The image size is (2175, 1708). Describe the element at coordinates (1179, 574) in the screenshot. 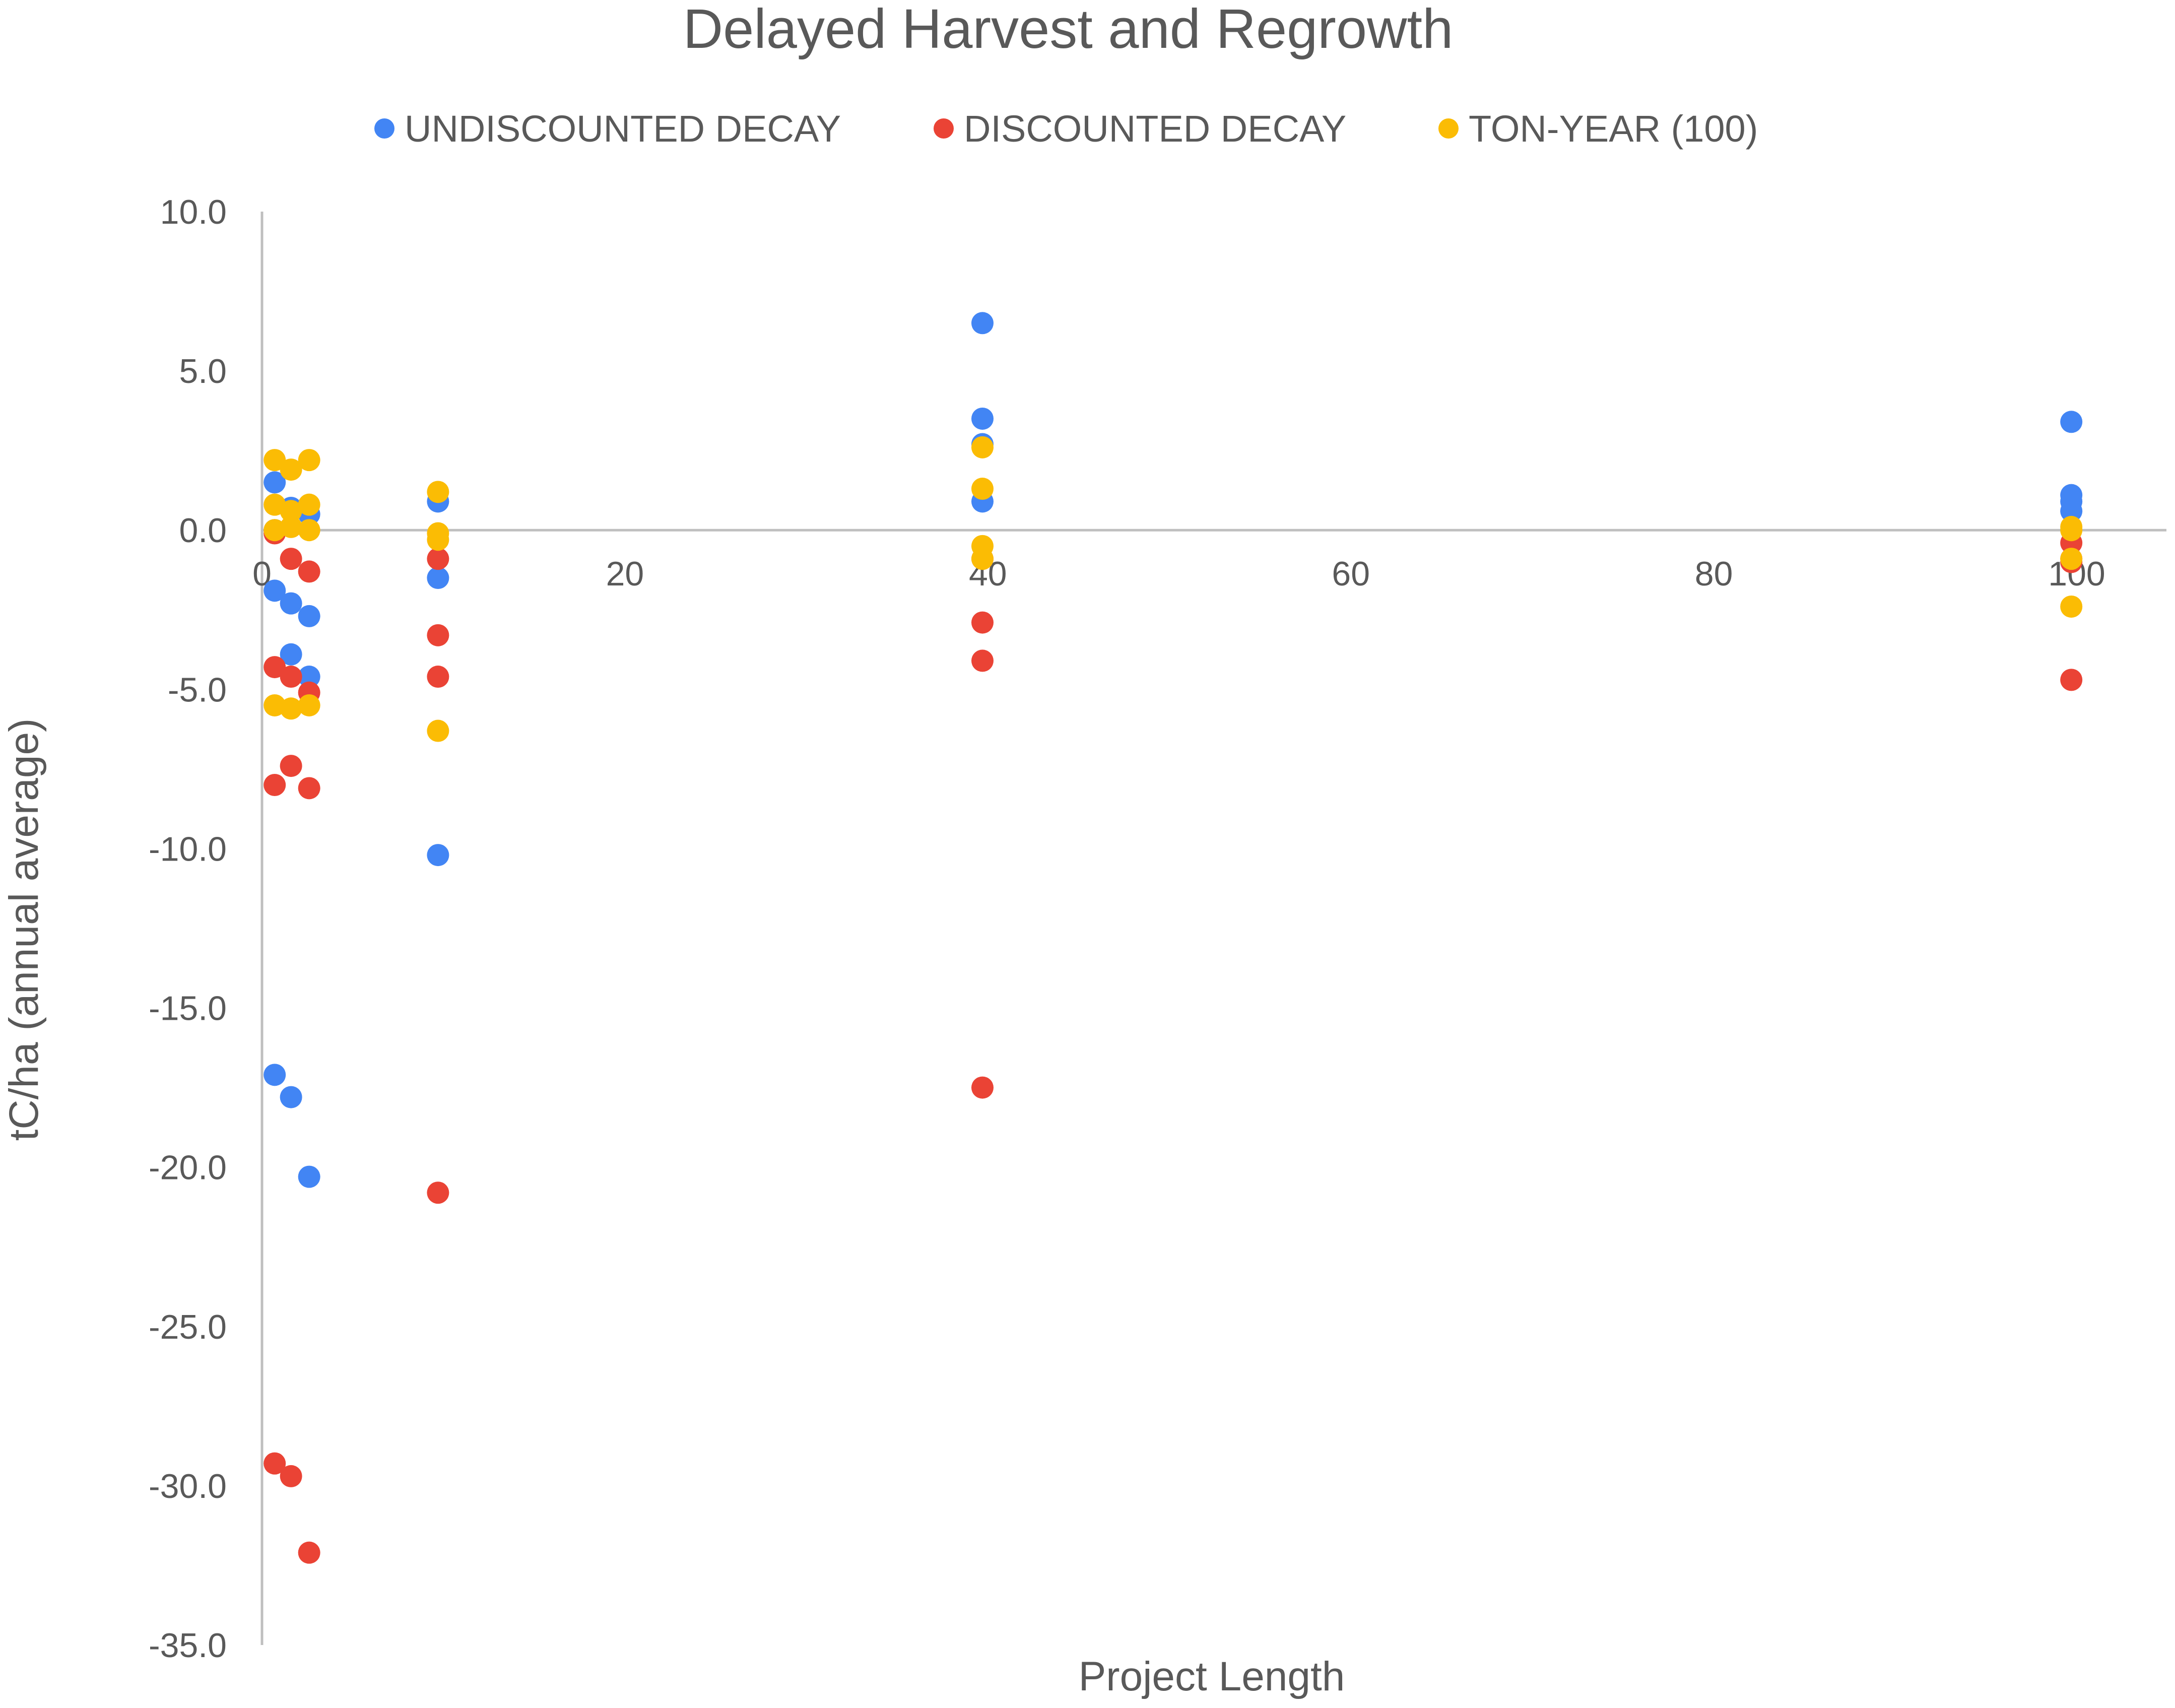

I see `x-tick-labels: 0 20 40 60 80 100` at that location.